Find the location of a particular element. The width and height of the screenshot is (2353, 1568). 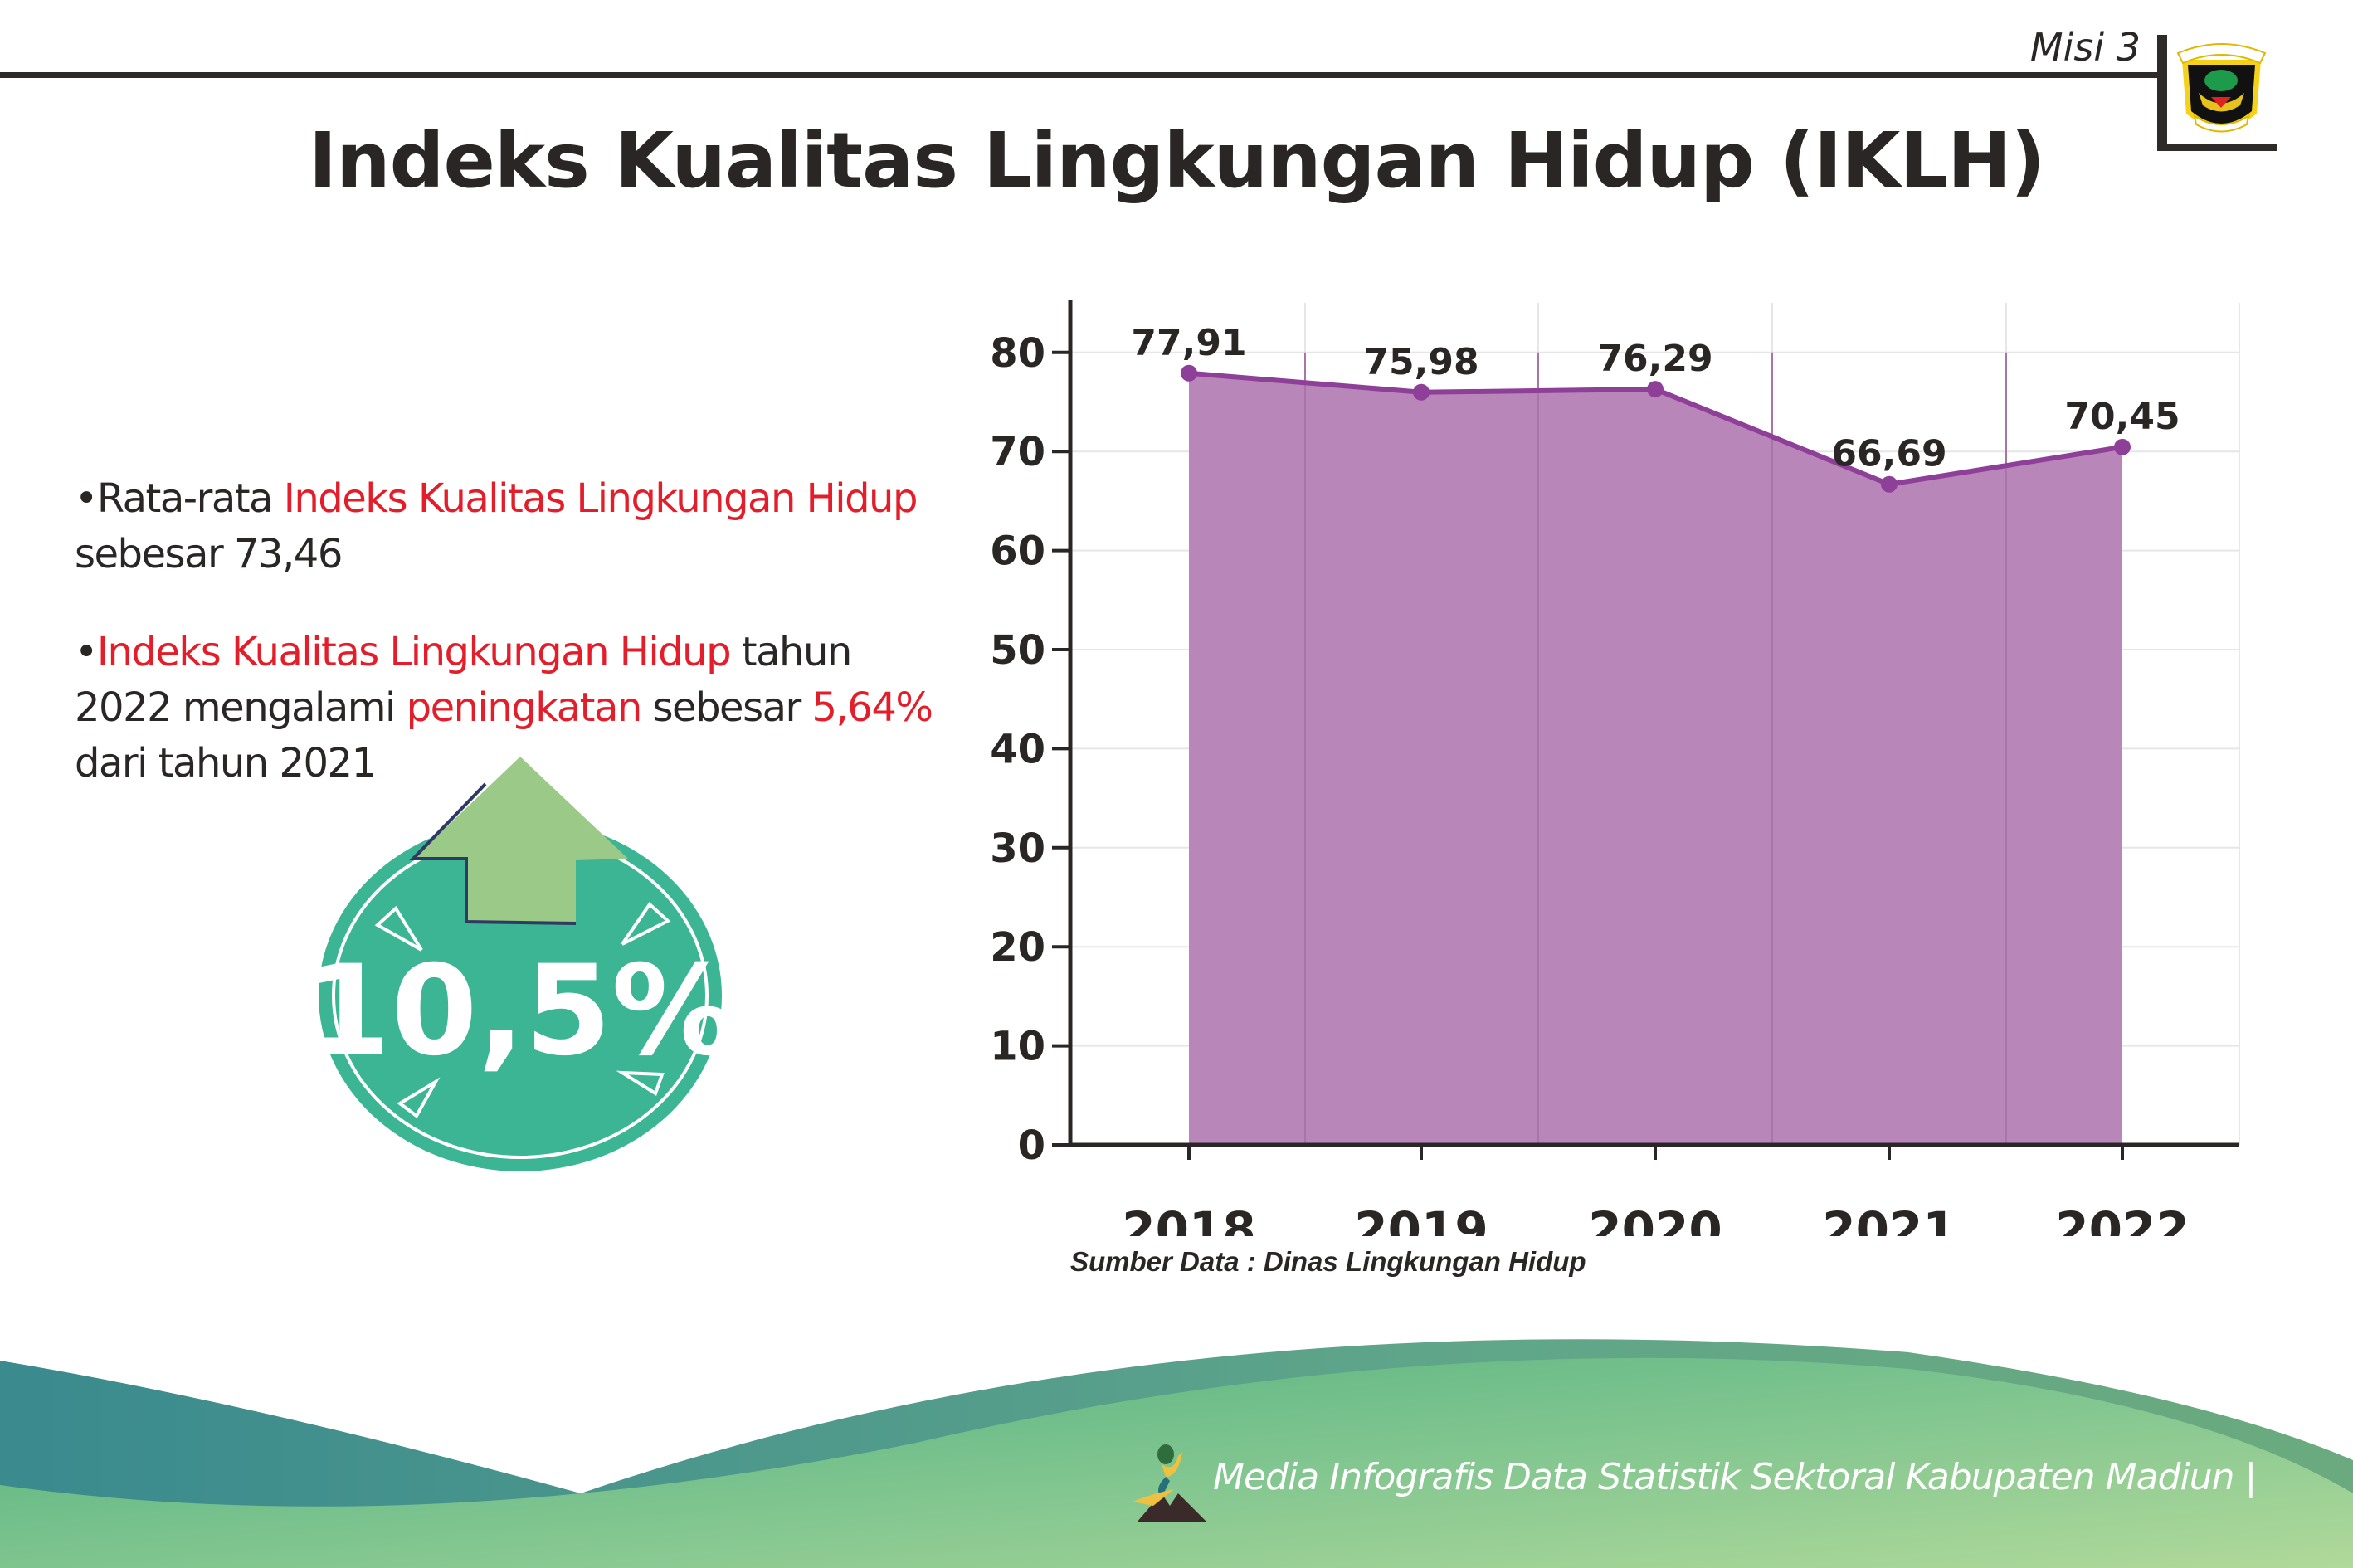

data-label: 70,45 is located at coordinates (2122, 417).